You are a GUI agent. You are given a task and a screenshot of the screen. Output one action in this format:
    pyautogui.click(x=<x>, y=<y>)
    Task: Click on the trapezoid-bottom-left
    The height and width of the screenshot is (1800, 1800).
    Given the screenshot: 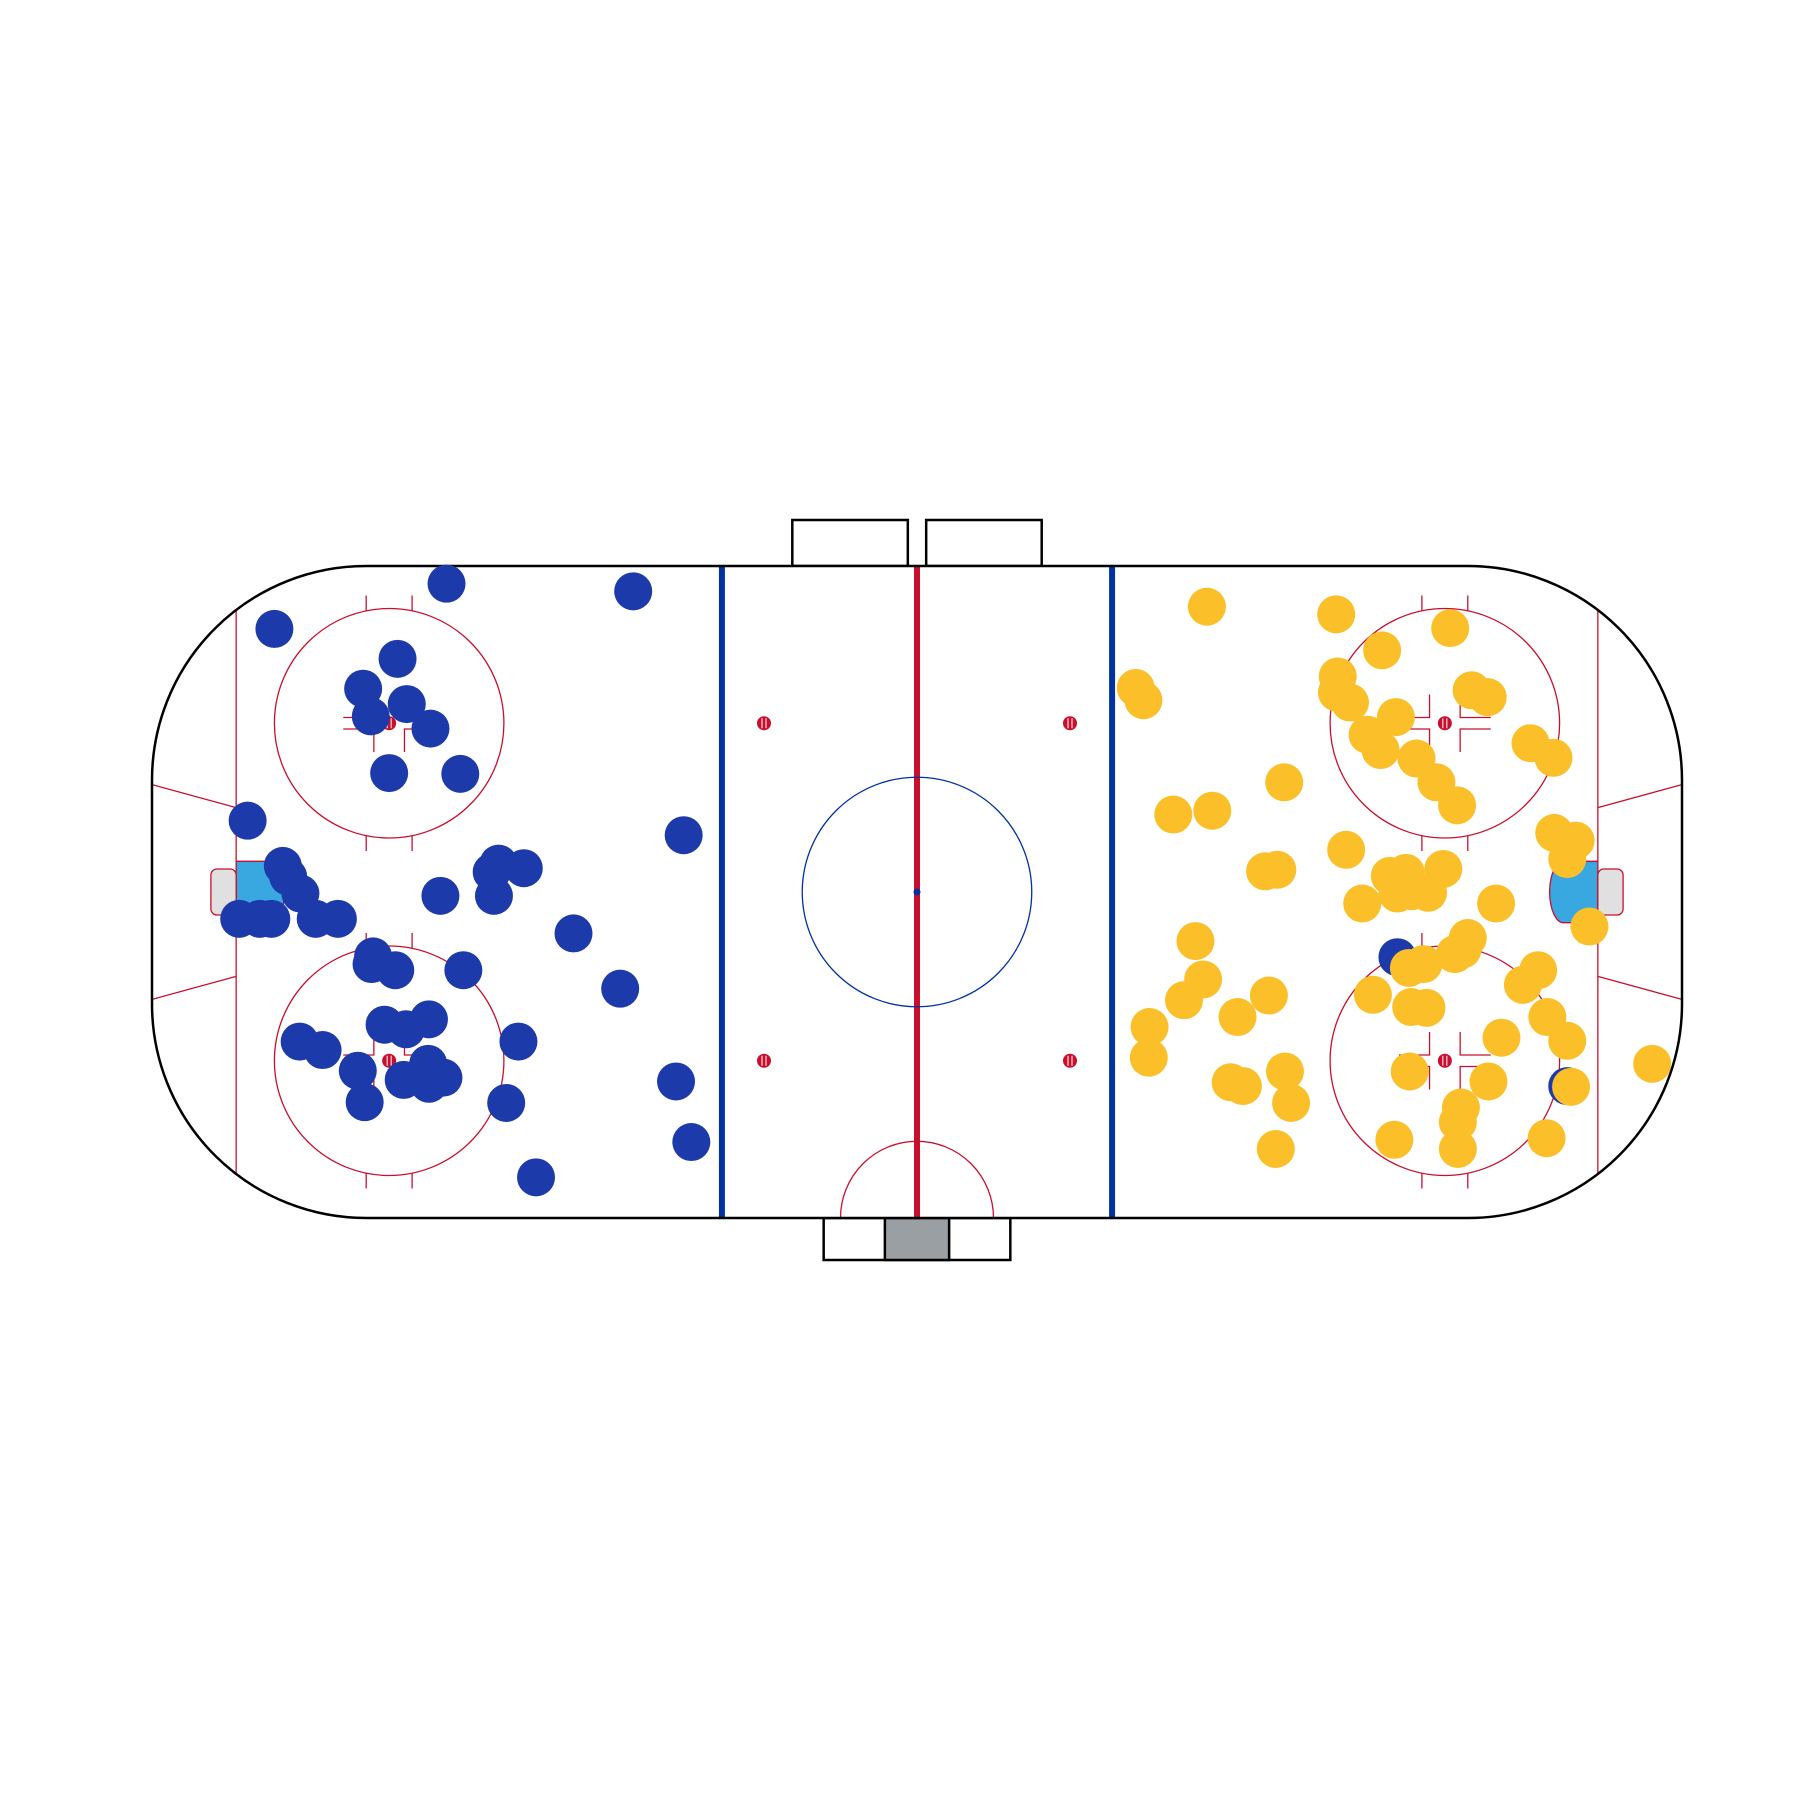 What is the action you would take?
    pyautogui.click(x=194, y=988)
    